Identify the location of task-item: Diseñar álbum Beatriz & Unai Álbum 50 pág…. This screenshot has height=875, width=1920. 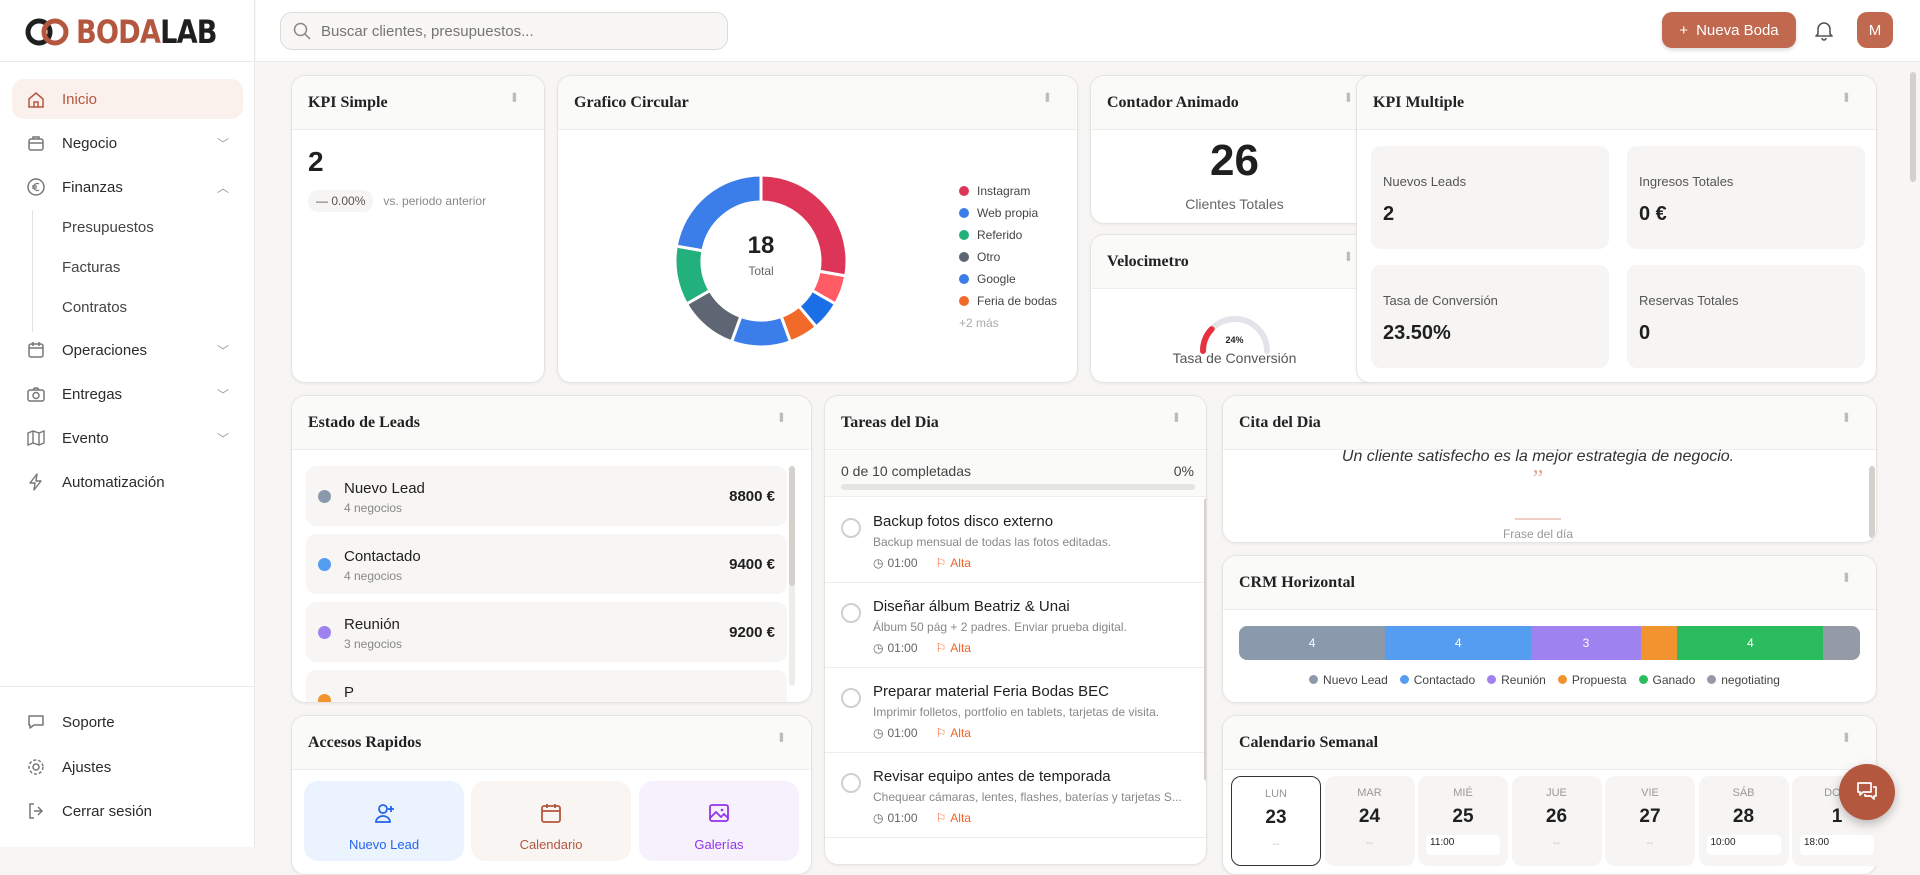
(1015, 625).